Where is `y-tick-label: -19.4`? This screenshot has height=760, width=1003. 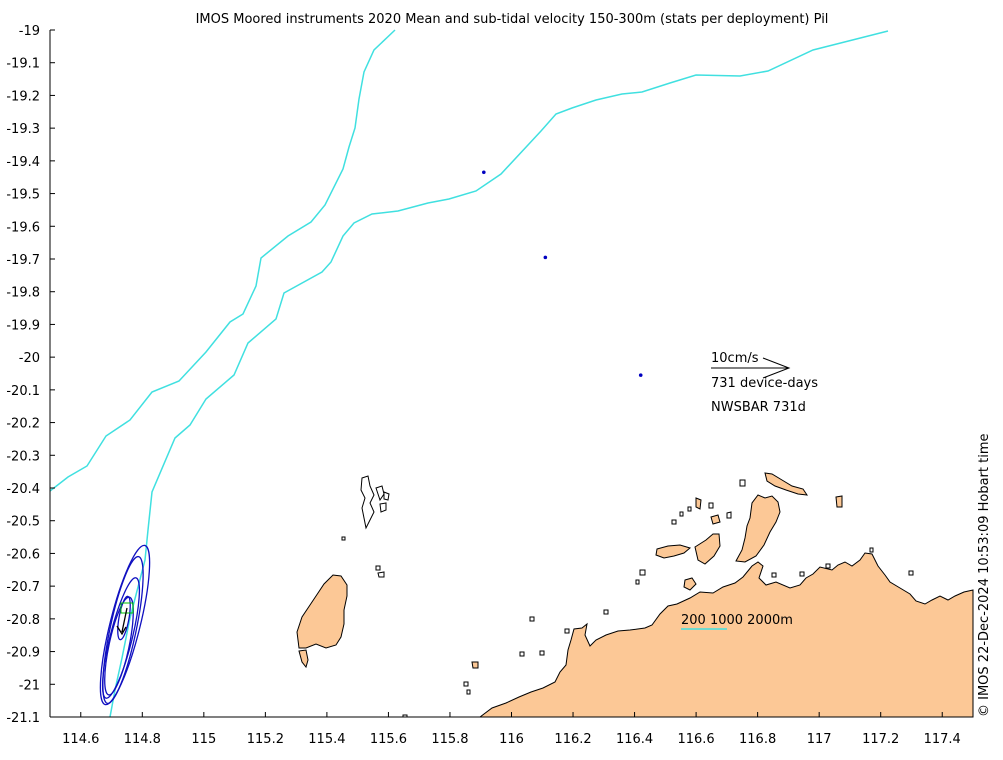 y-tick-label: -19.4 is located at coordinates (23, 162).